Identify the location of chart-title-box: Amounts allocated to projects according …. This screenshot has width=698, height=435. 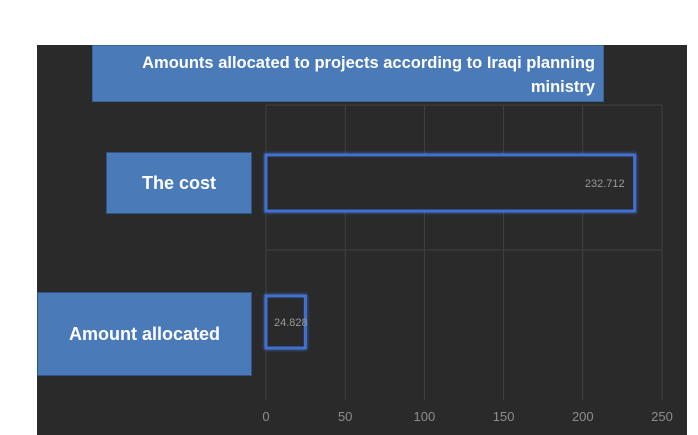
(348, 73).